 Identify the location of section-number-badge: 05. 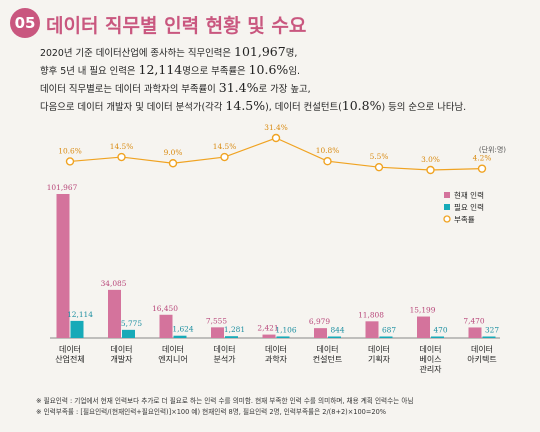
(25, 23).